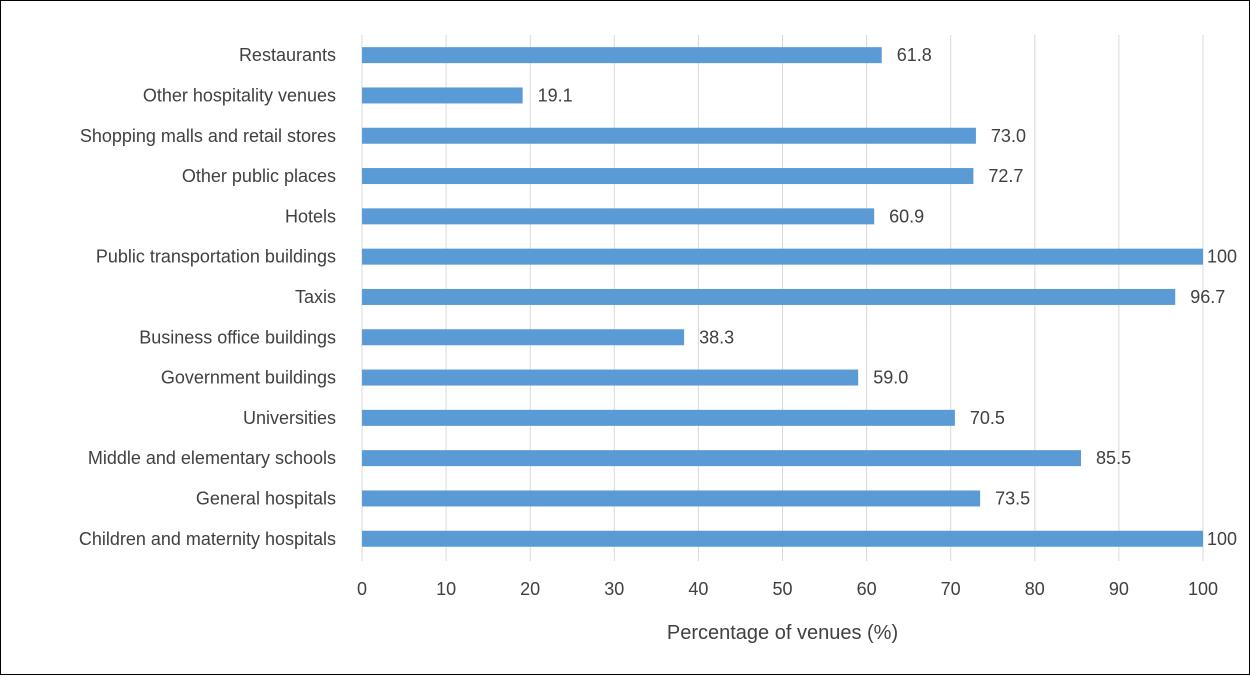  Describe the element at coordinates (716, 337) in the screenshot. I see `value-label: 38.3` at that location.